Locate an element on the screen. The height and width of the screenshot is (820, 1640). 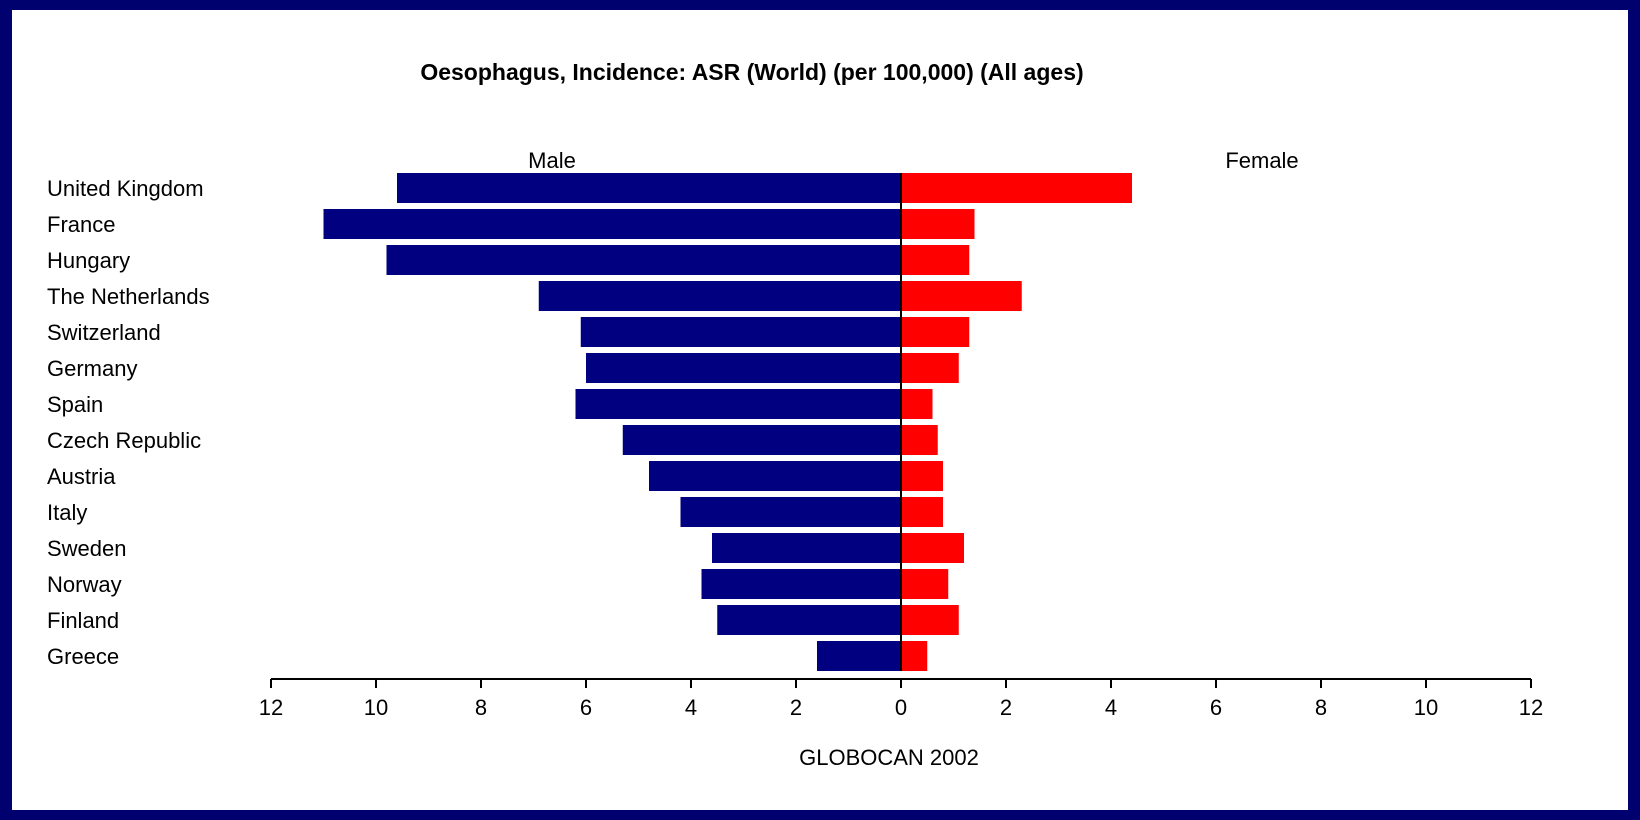
category-label-hungary: Hungary is located at coordinates (88, 260).